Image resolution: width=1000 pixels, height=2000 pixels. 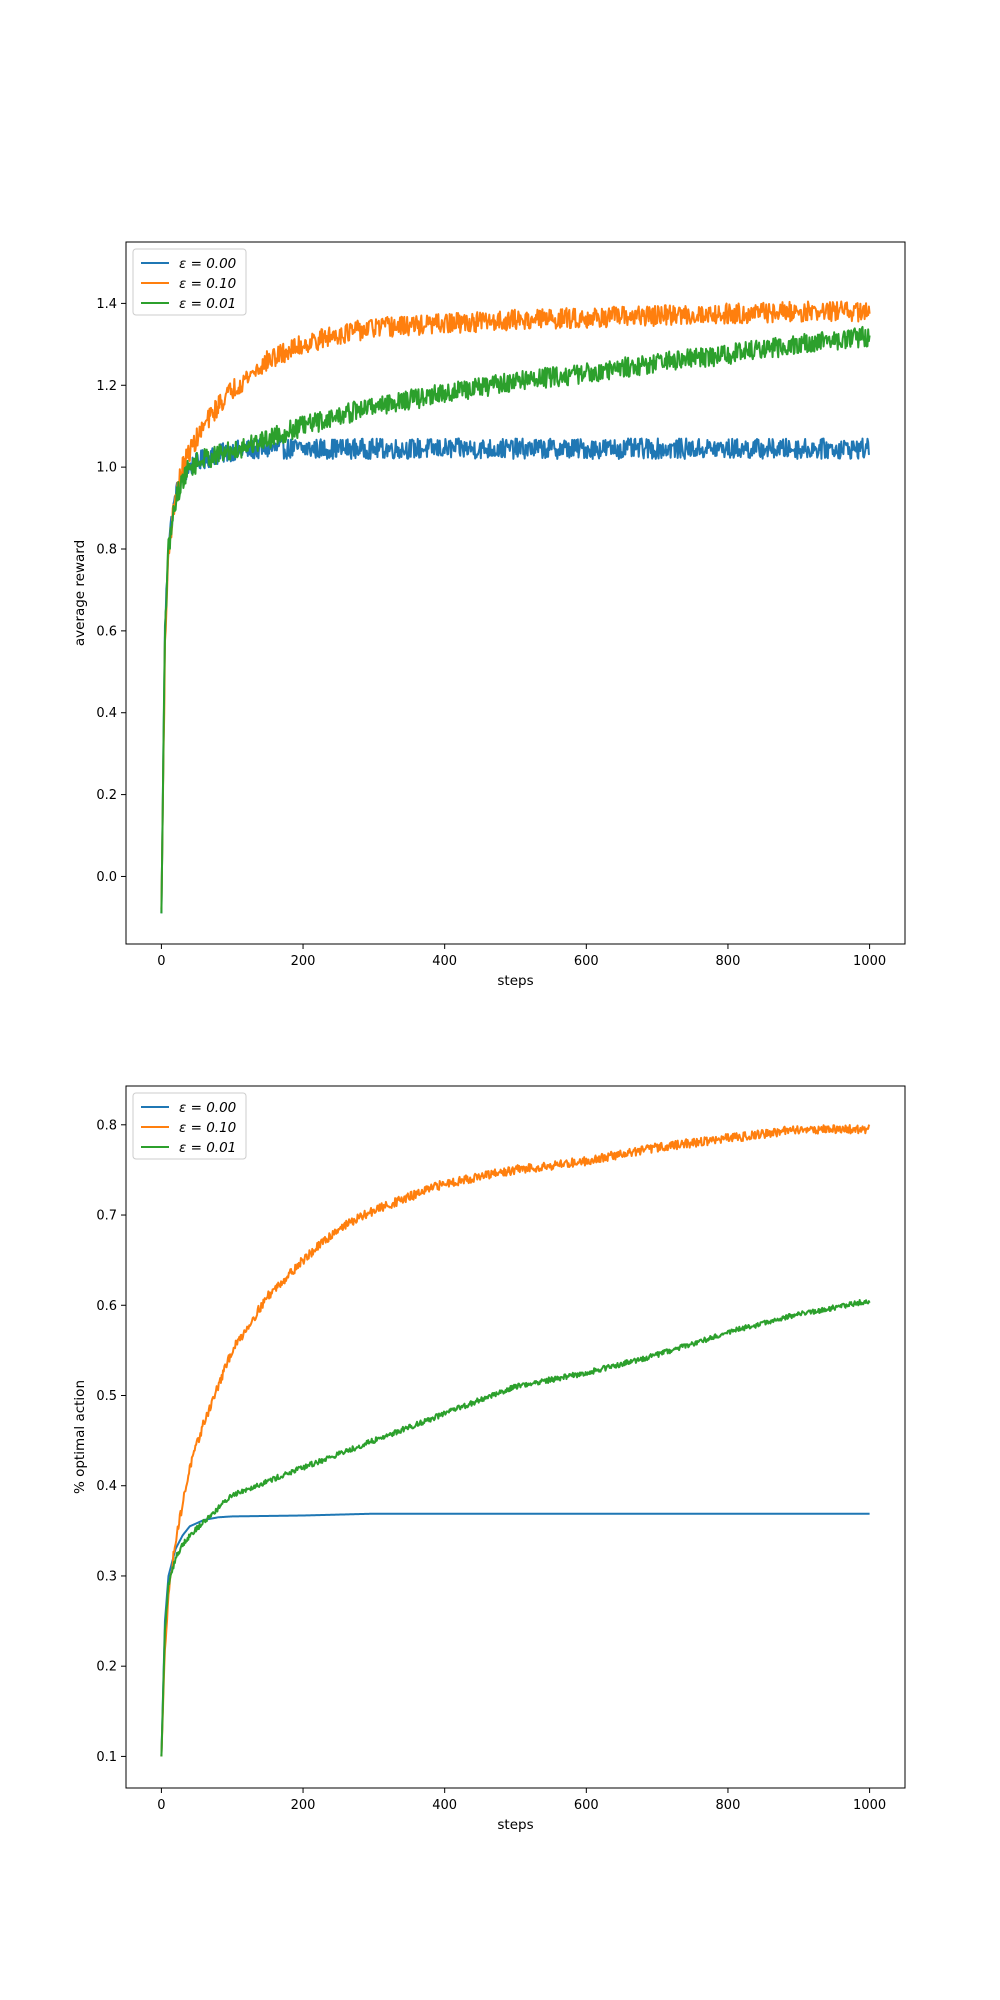 I want to click on y-tick-label: 1.4, so click(x=106, y=304).